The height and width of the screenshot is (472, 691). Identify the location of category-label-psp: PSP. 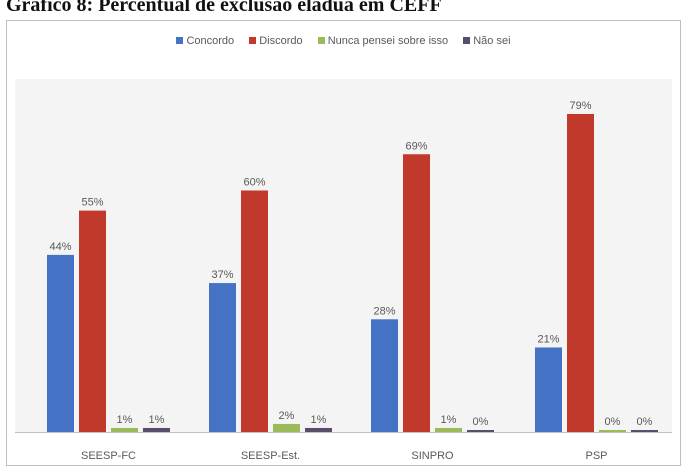
(596, 456).